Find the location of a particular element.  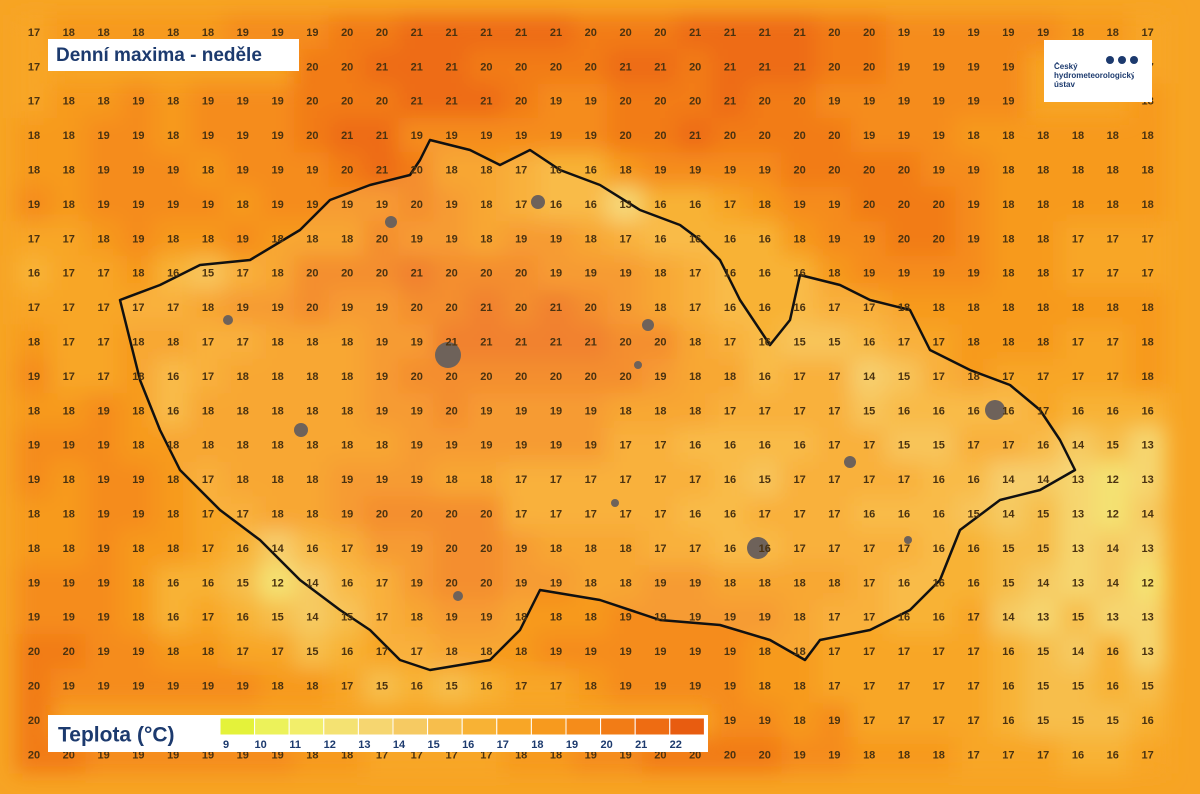

logo-box is located at coordinates (1098, 71).